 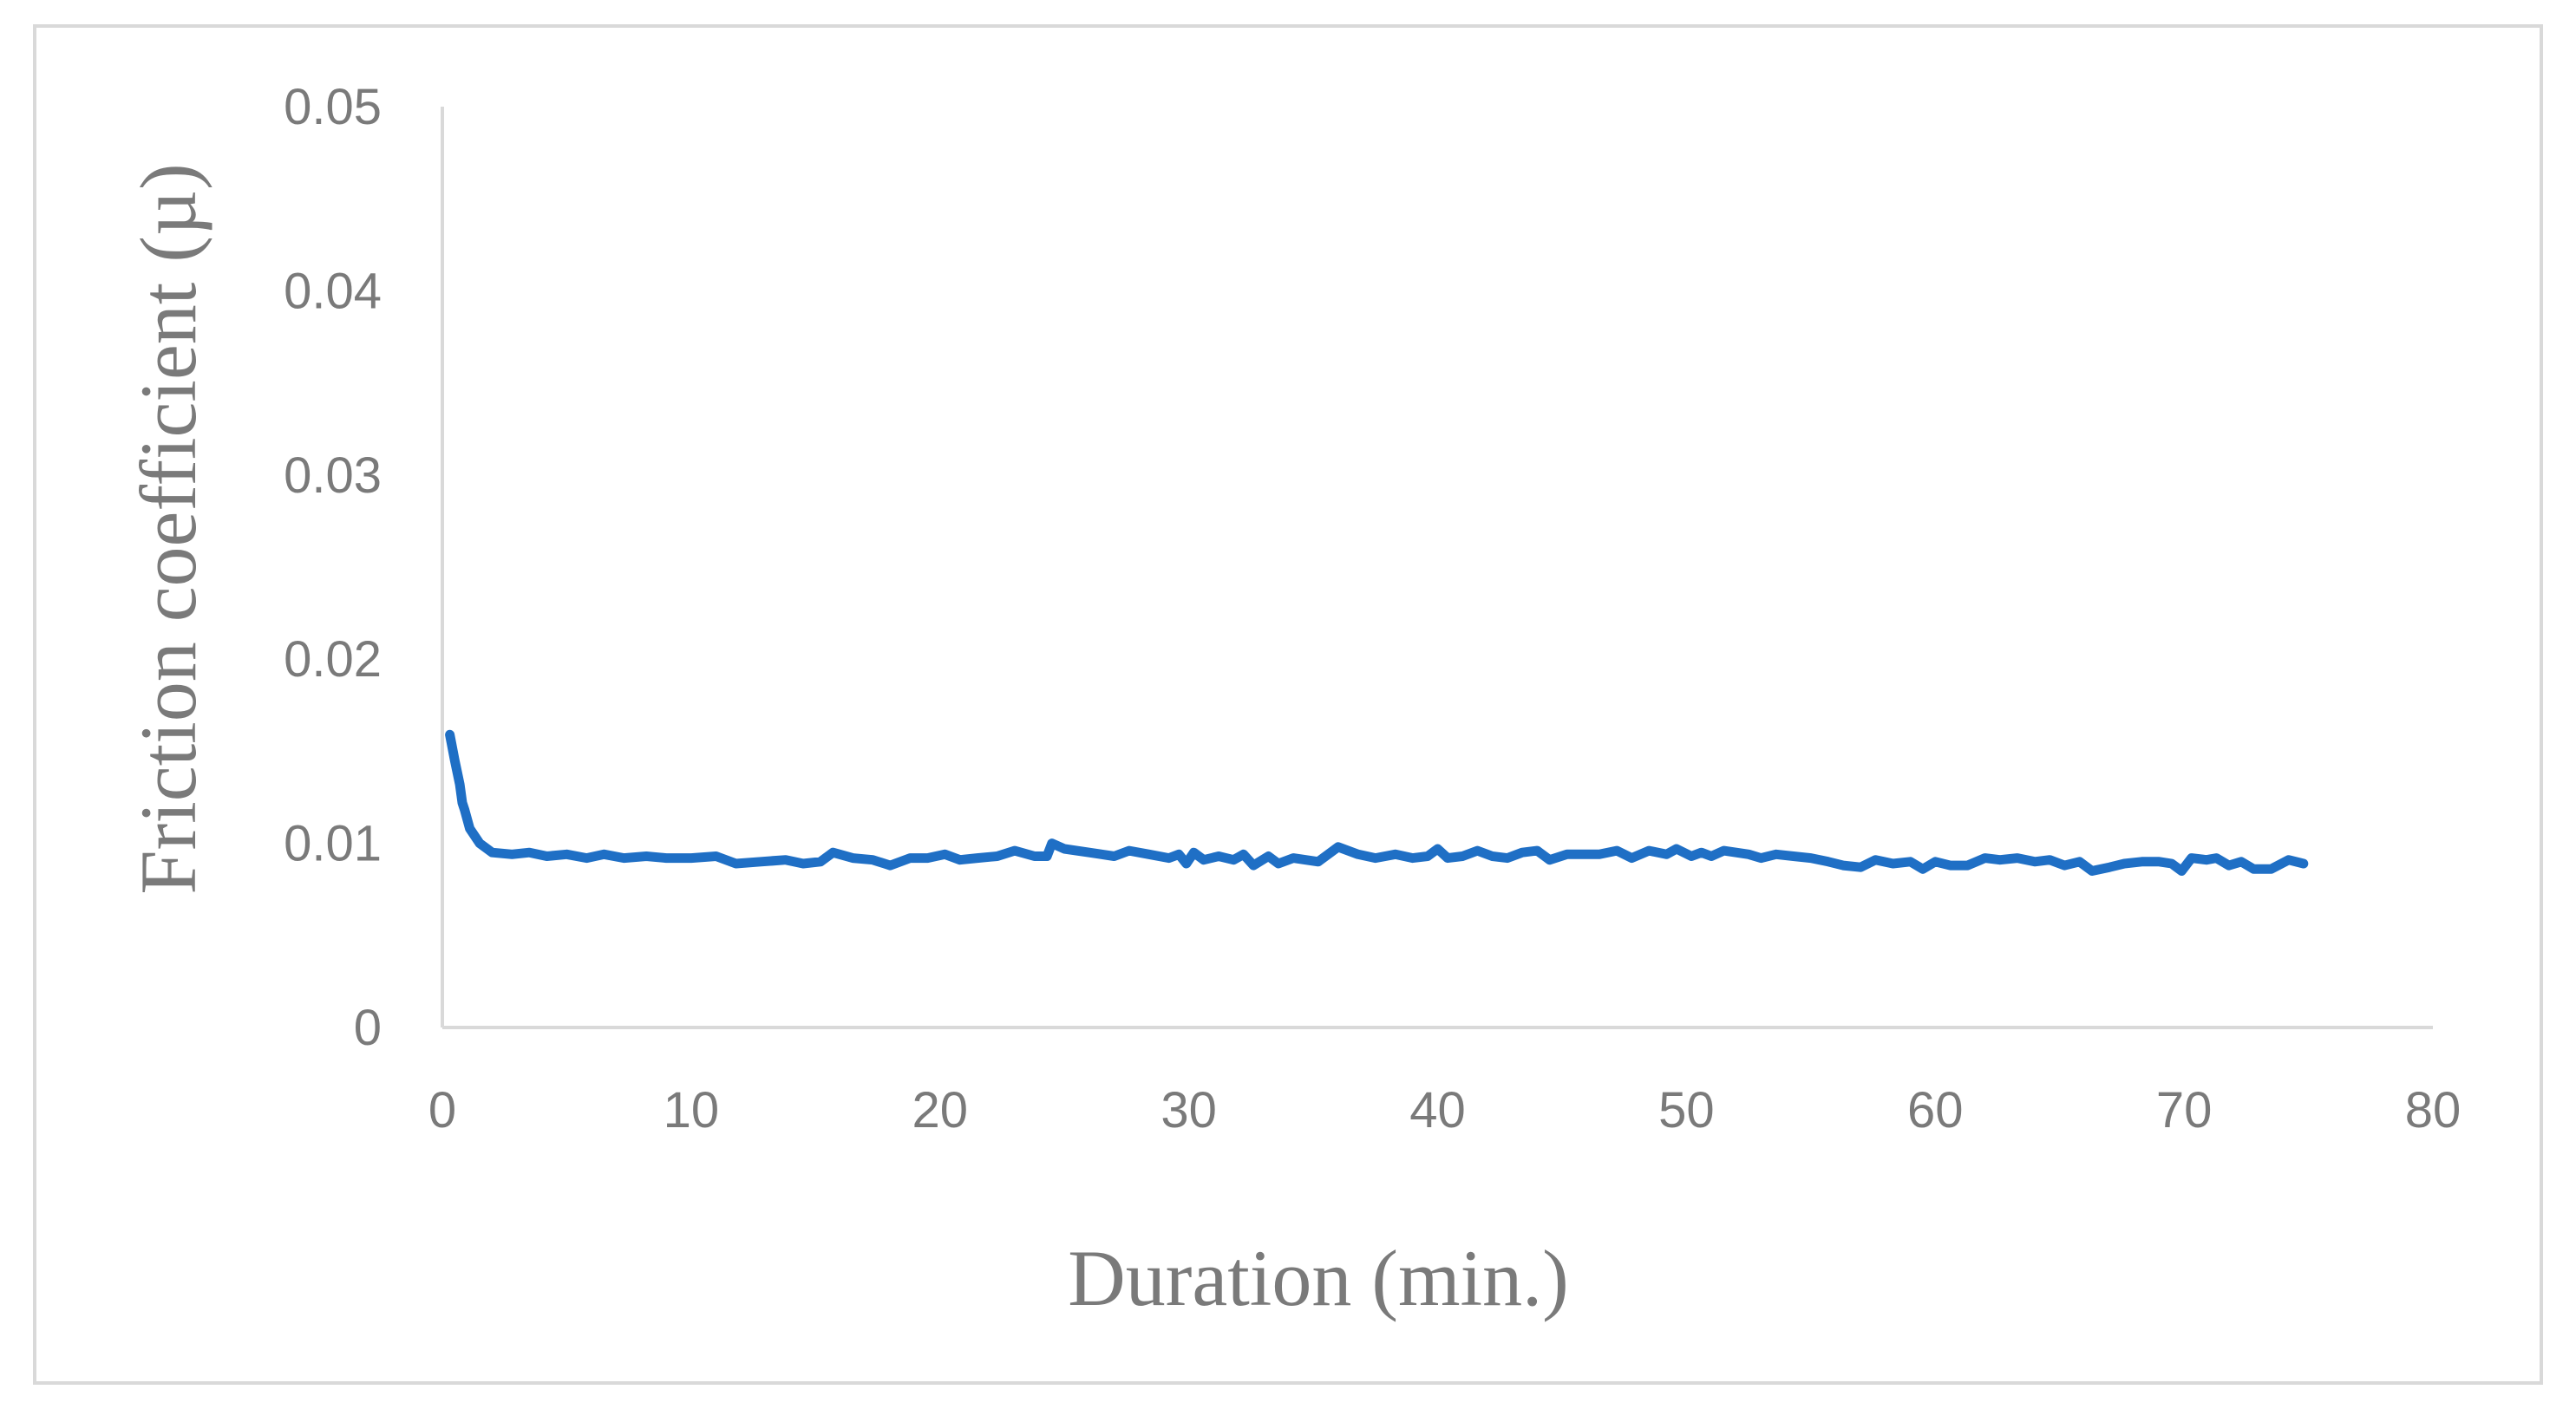 What do you see at coordinates (1686, 1110) in the screenshot?
I see `x-tick-label: 50` at bounding box center [1686, 1110].